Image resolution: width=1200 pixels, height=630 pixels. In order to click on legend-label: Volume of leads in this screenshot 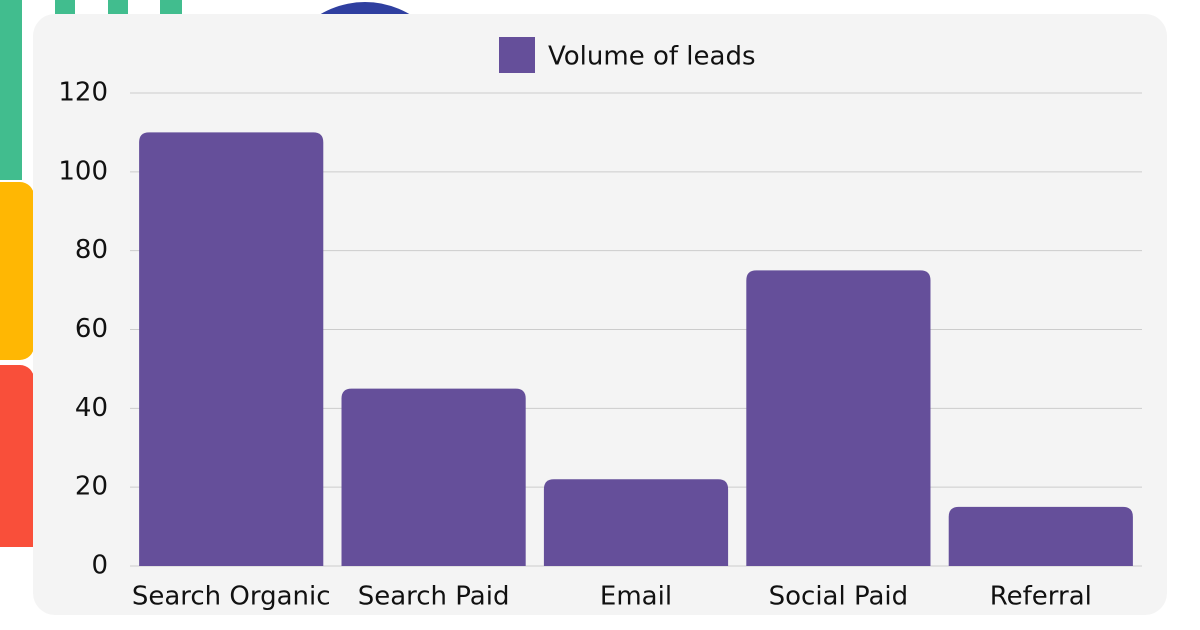, I will do `click(652, 57)`.